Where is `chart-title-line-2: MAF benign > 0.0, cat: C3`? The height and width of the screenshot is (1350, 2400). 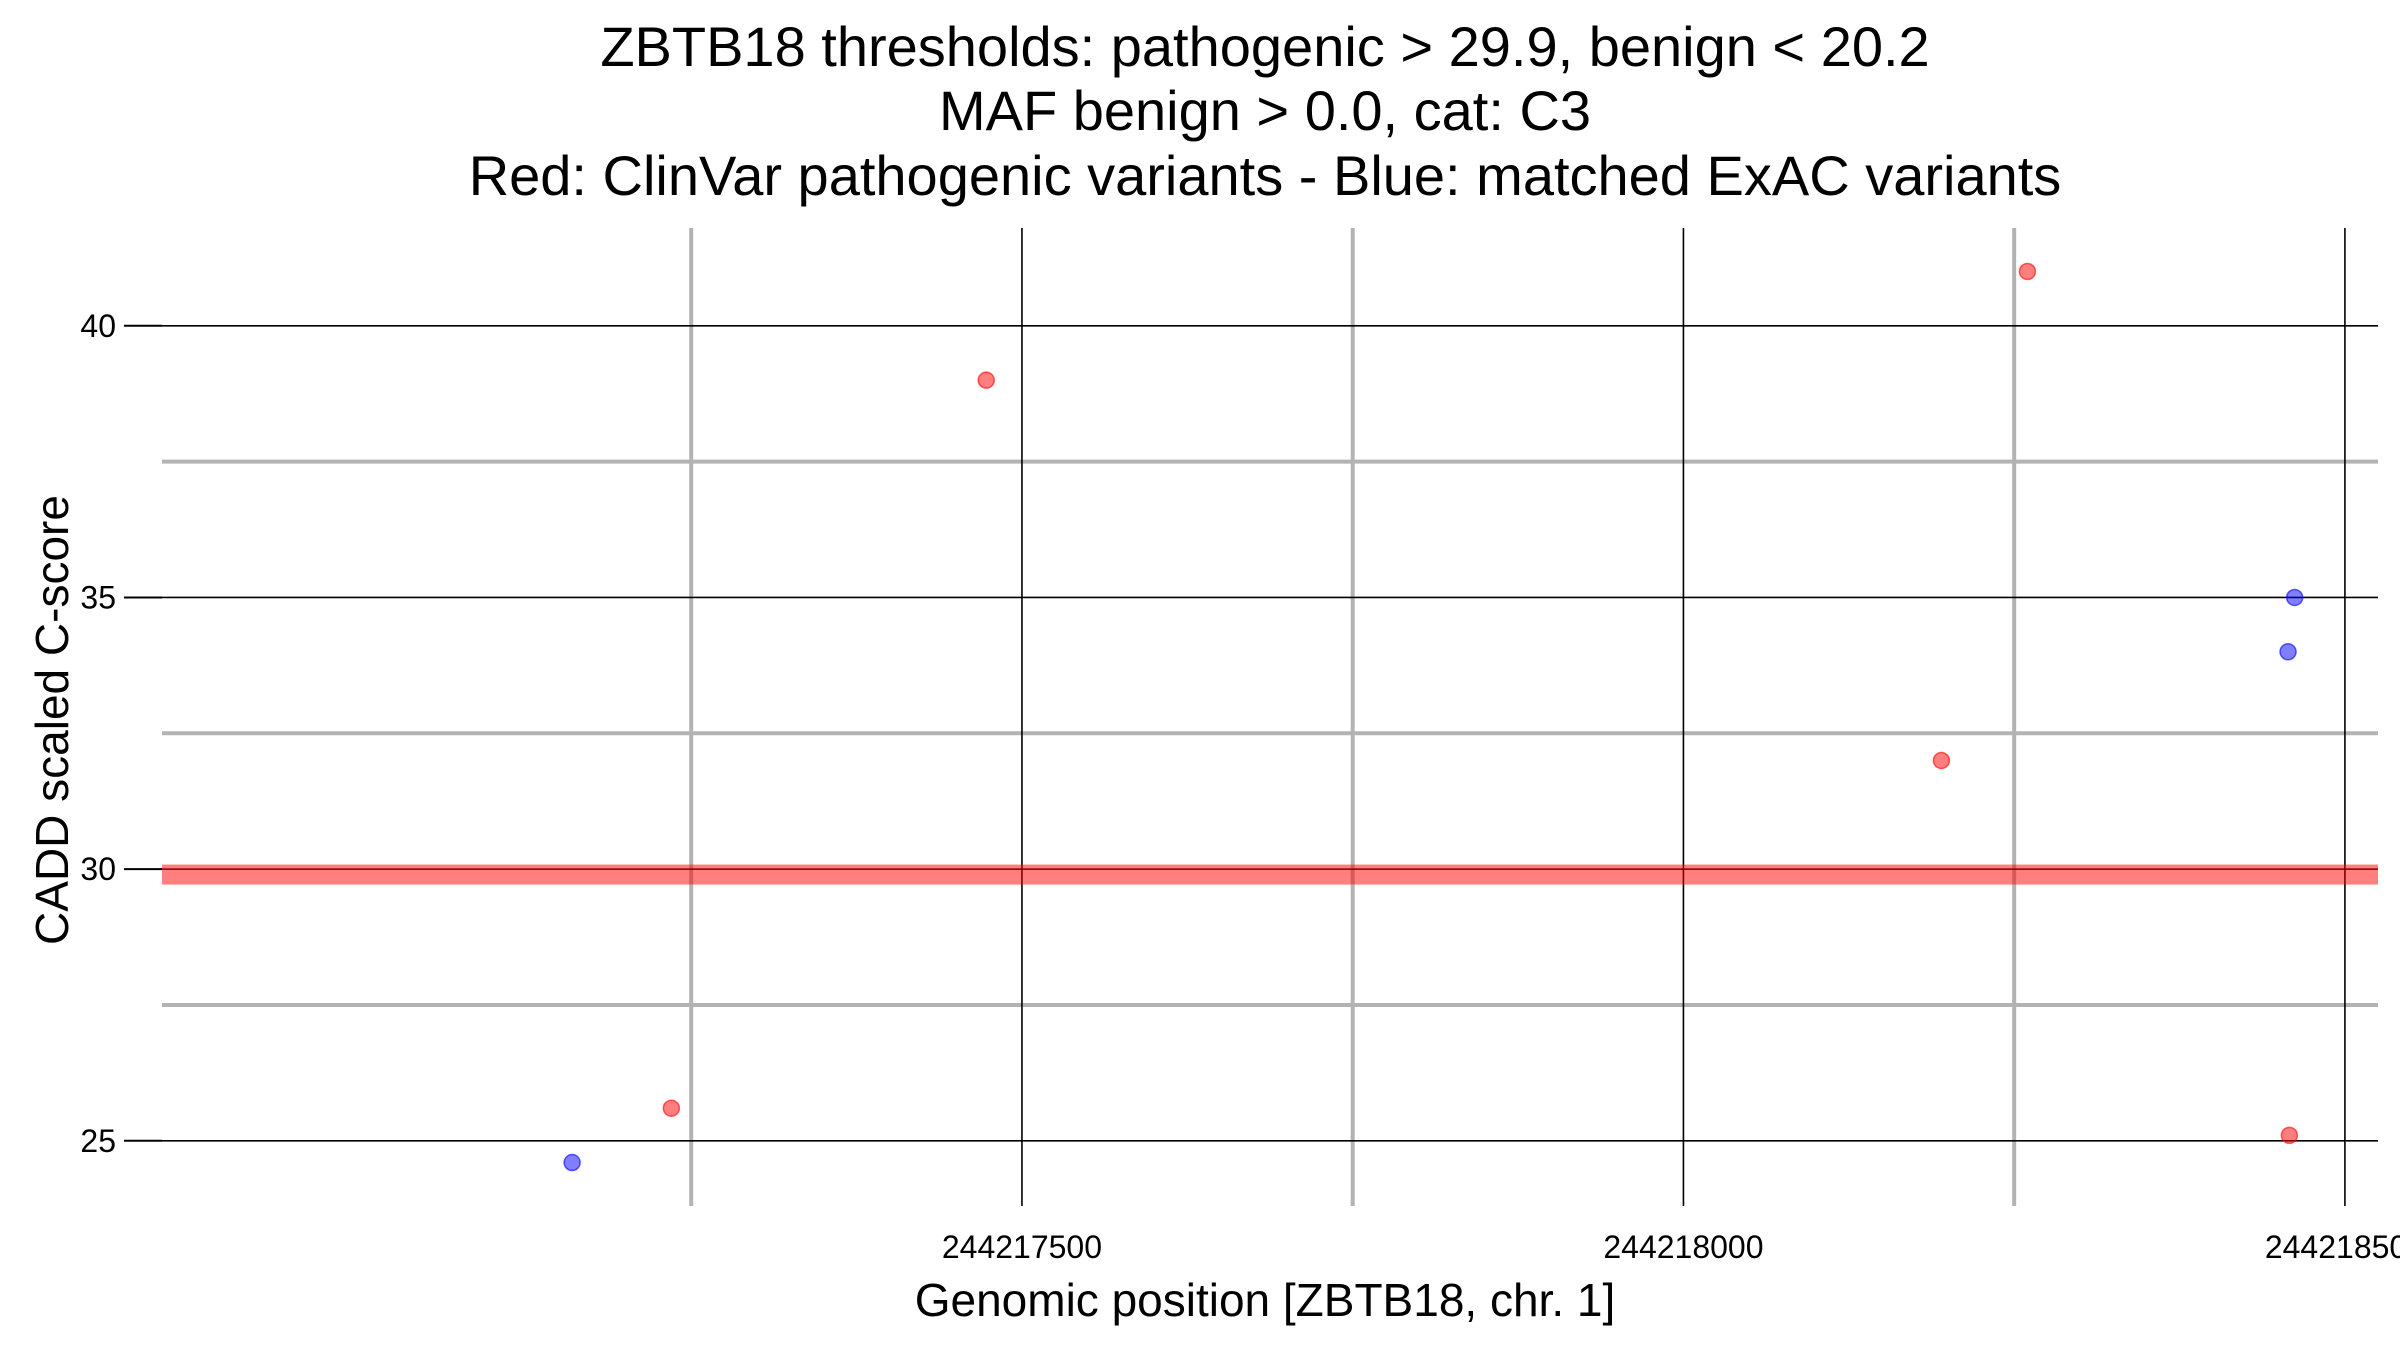 chart-title-line-2: MAF benign > 0.0, cat: C3 is located at coordinates (1265, 110).